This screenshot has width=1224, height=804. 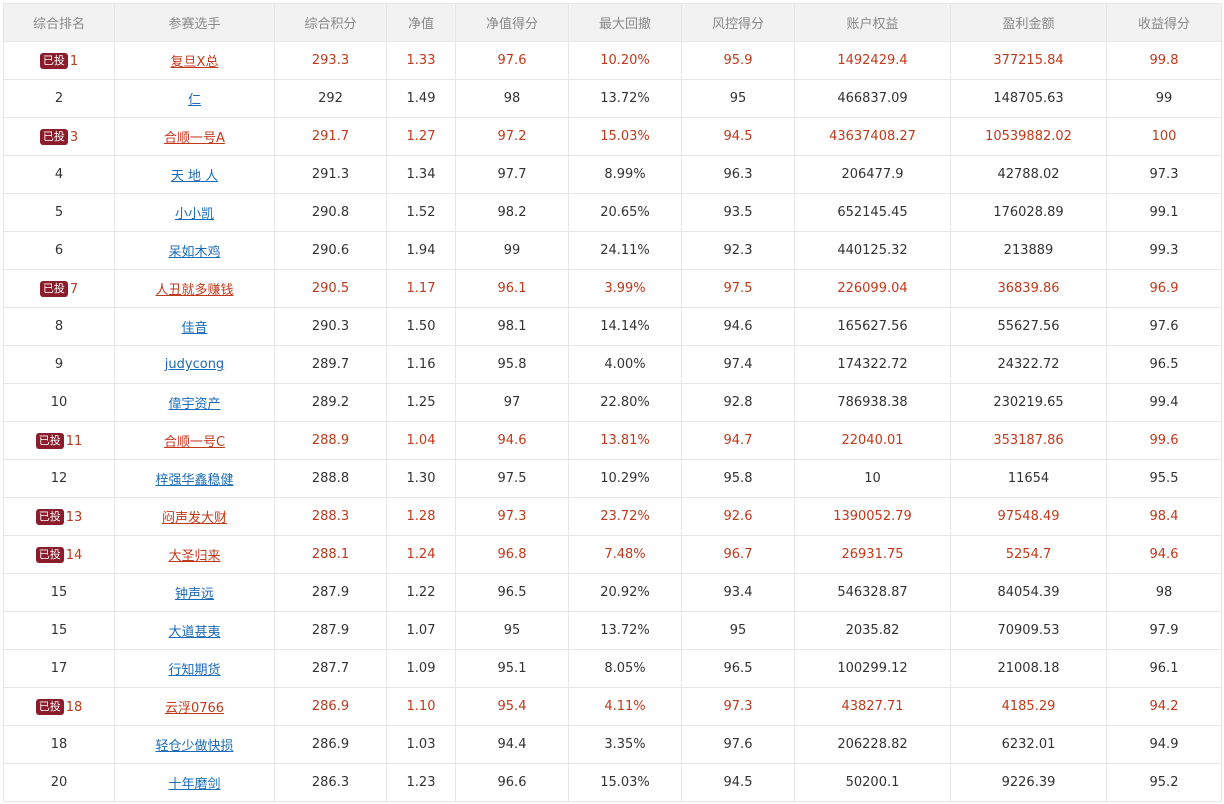 I want to click on max-drawdown-cell: 15.03%, so click(x=625, y=136).